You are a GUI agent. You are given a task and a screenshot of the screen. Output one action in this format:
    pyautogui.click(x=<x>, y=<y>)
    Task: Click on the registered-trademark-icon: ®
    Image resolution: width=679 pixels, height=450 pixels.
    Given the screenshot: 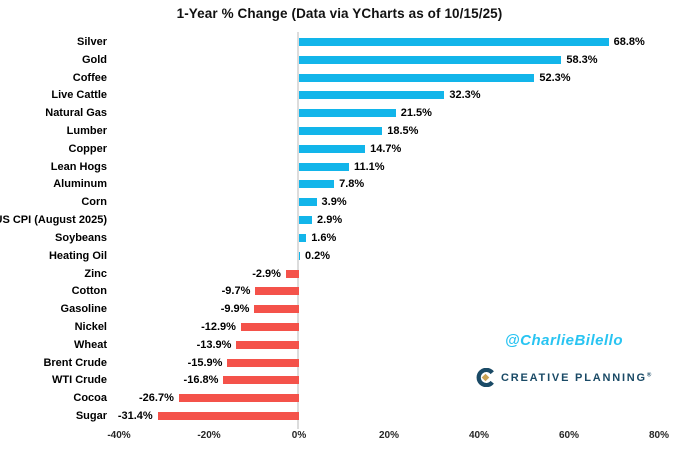 What is the action you would take?
    pyautogui.click(x=650, y=374)
    